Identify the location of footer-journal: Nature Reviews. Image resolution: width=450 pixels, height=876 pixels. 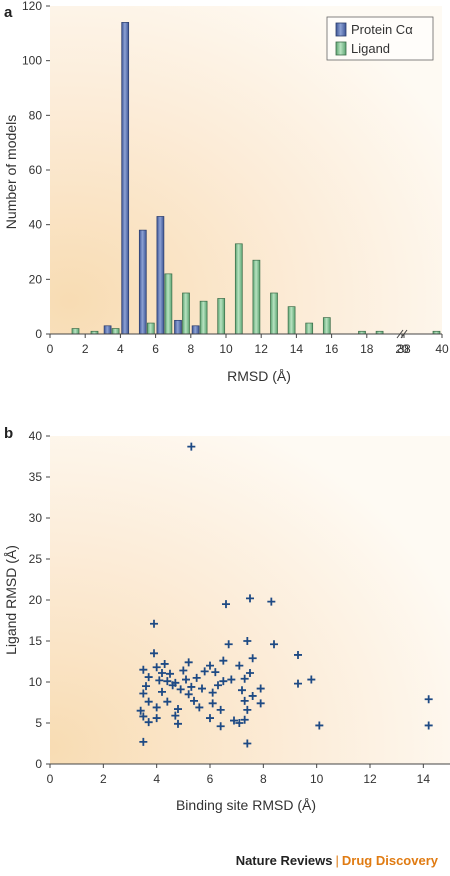
(284, 860).